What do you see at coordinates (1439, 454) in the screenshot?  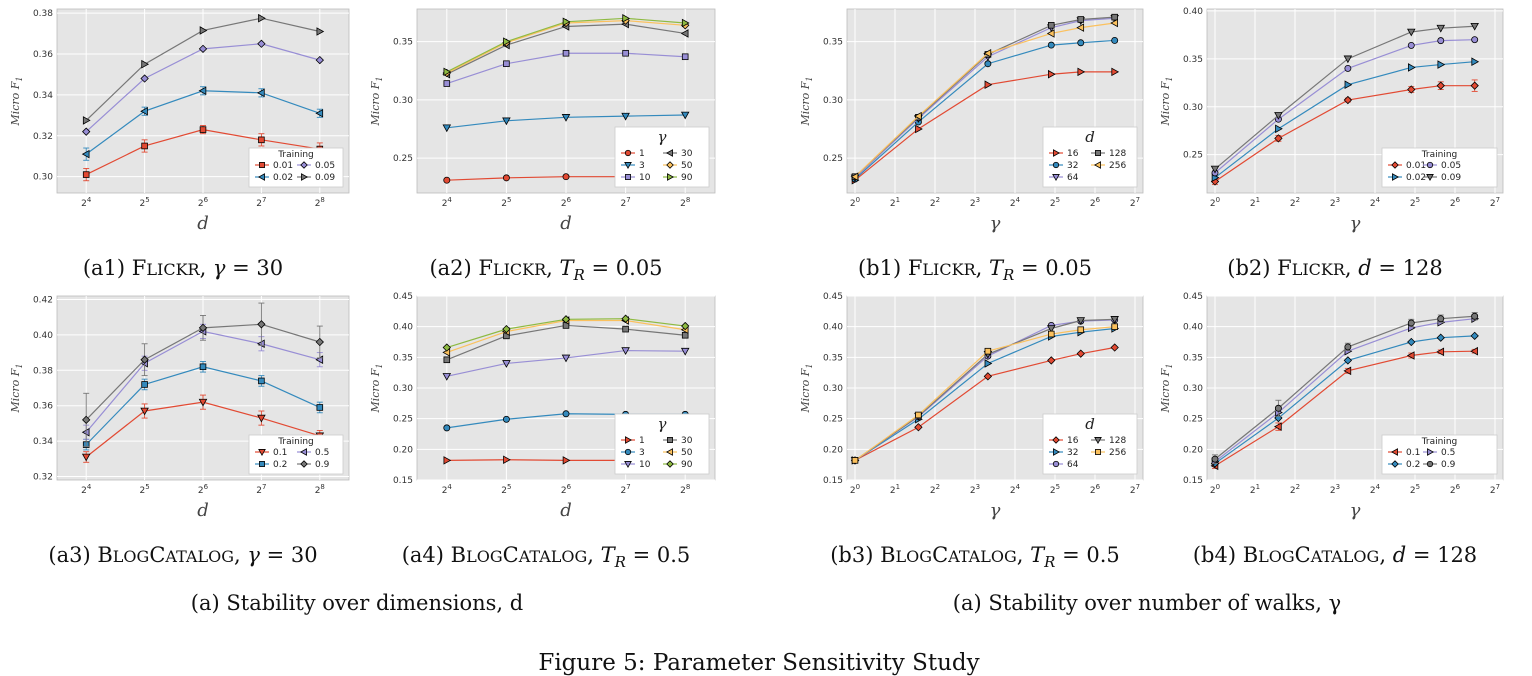 I see `legend-box` at bounding box center [1439, 454].